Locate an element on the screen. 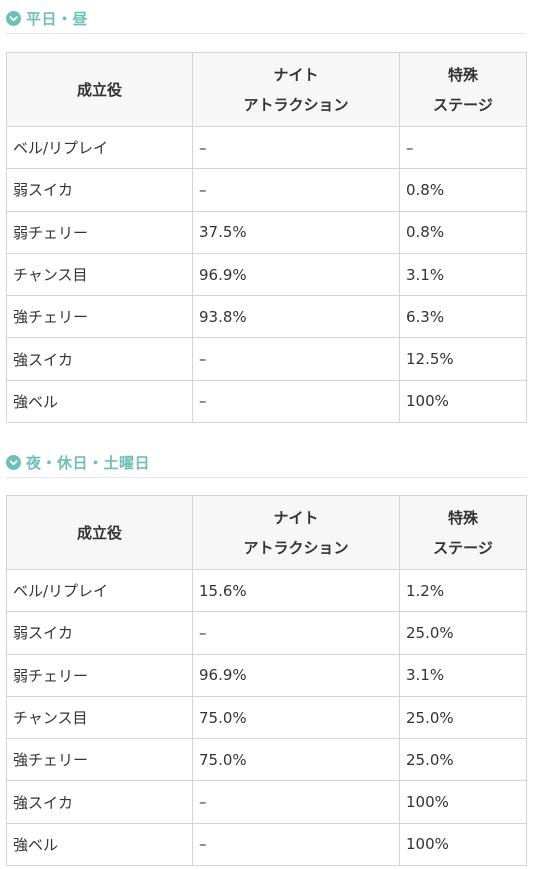 The image size is (535, 869). table-row: 強チェリー 75.0% 25.0% is located at coordinates (266, 760).